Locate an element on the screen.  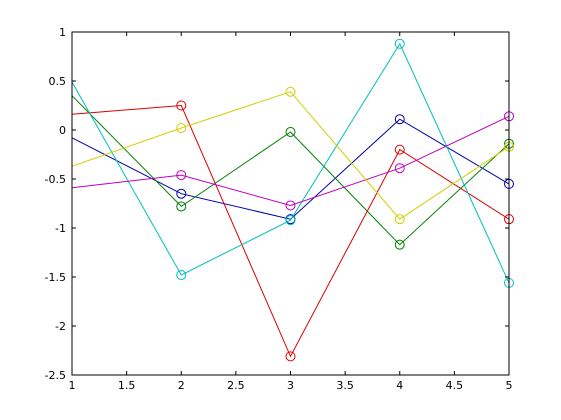
x-tick-label: 3 is located at coordinates (290, 385).